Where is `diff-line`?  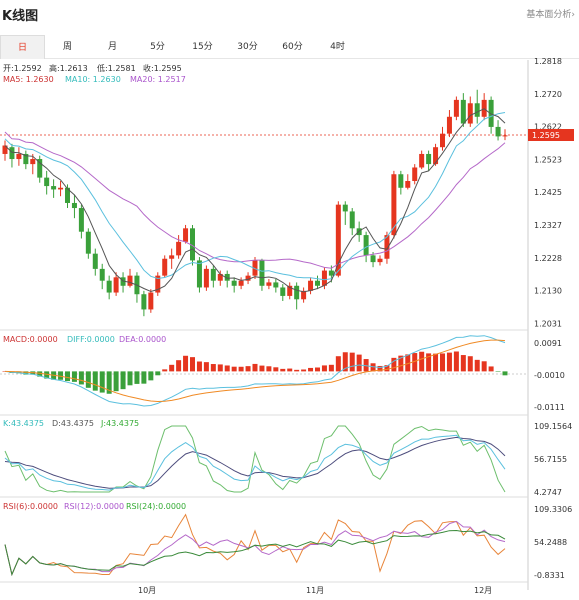 diff-line is located at coordinates (255, 371).